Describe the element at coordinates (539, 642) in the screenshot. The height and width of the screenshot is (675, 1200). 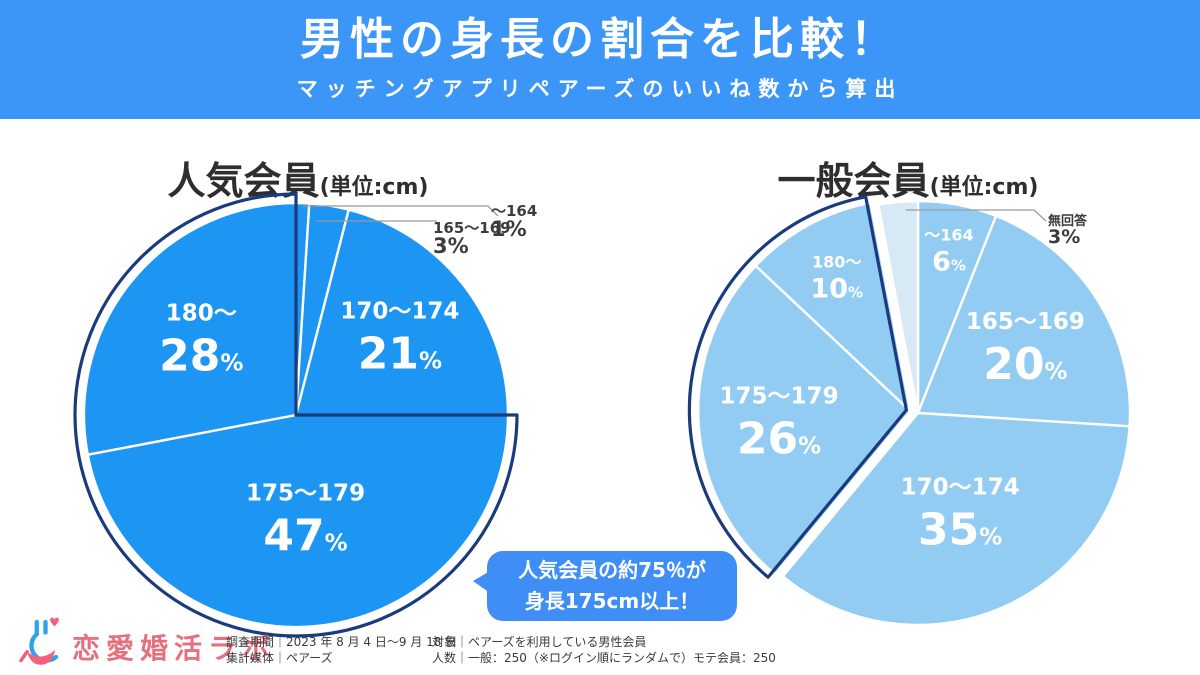
I see `footer-target: 対象｜ペアーズを利用している男性会員` at that location.